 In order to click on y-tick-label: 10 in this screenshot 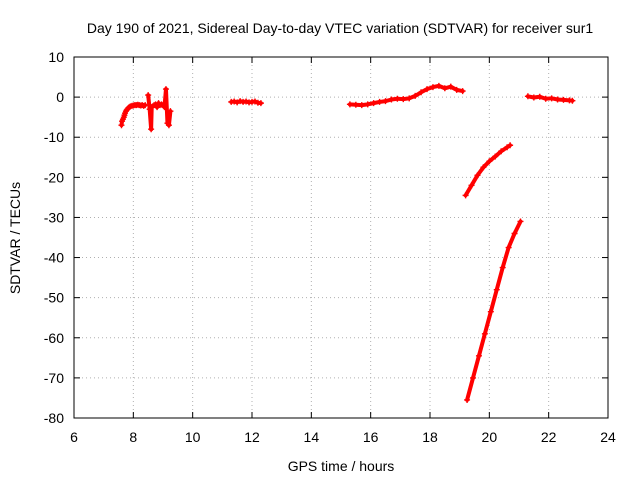, I will do `click(56, 57)`.